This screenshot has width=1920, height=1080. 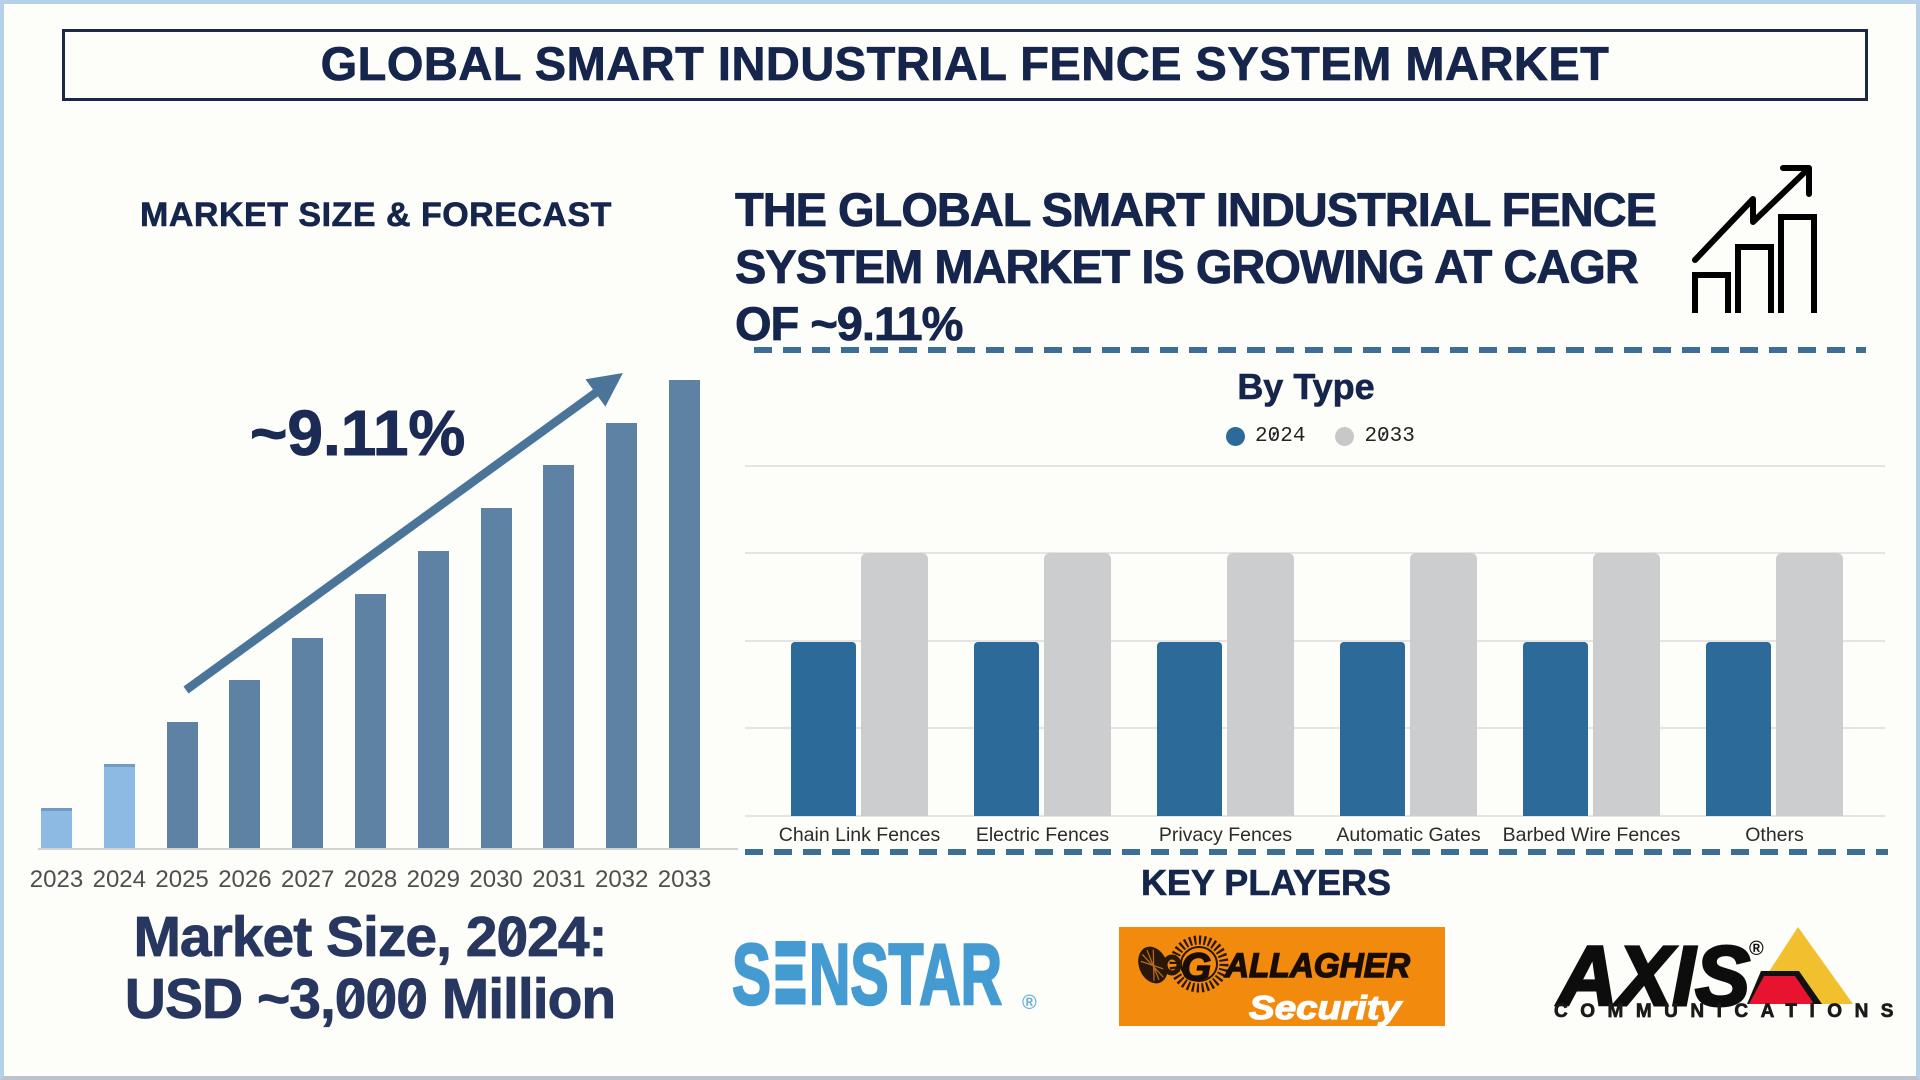 I want to click on svg-text: Security, so click(x=1326, y=1007).